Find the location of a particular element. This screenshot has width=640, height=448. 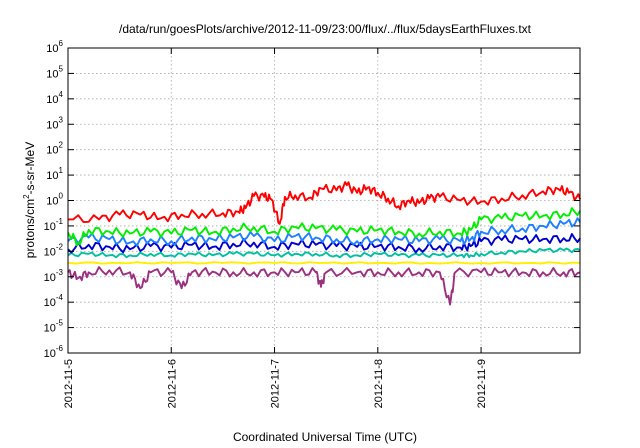

y-tick-label: 10² is located at coordinates (54, 149).